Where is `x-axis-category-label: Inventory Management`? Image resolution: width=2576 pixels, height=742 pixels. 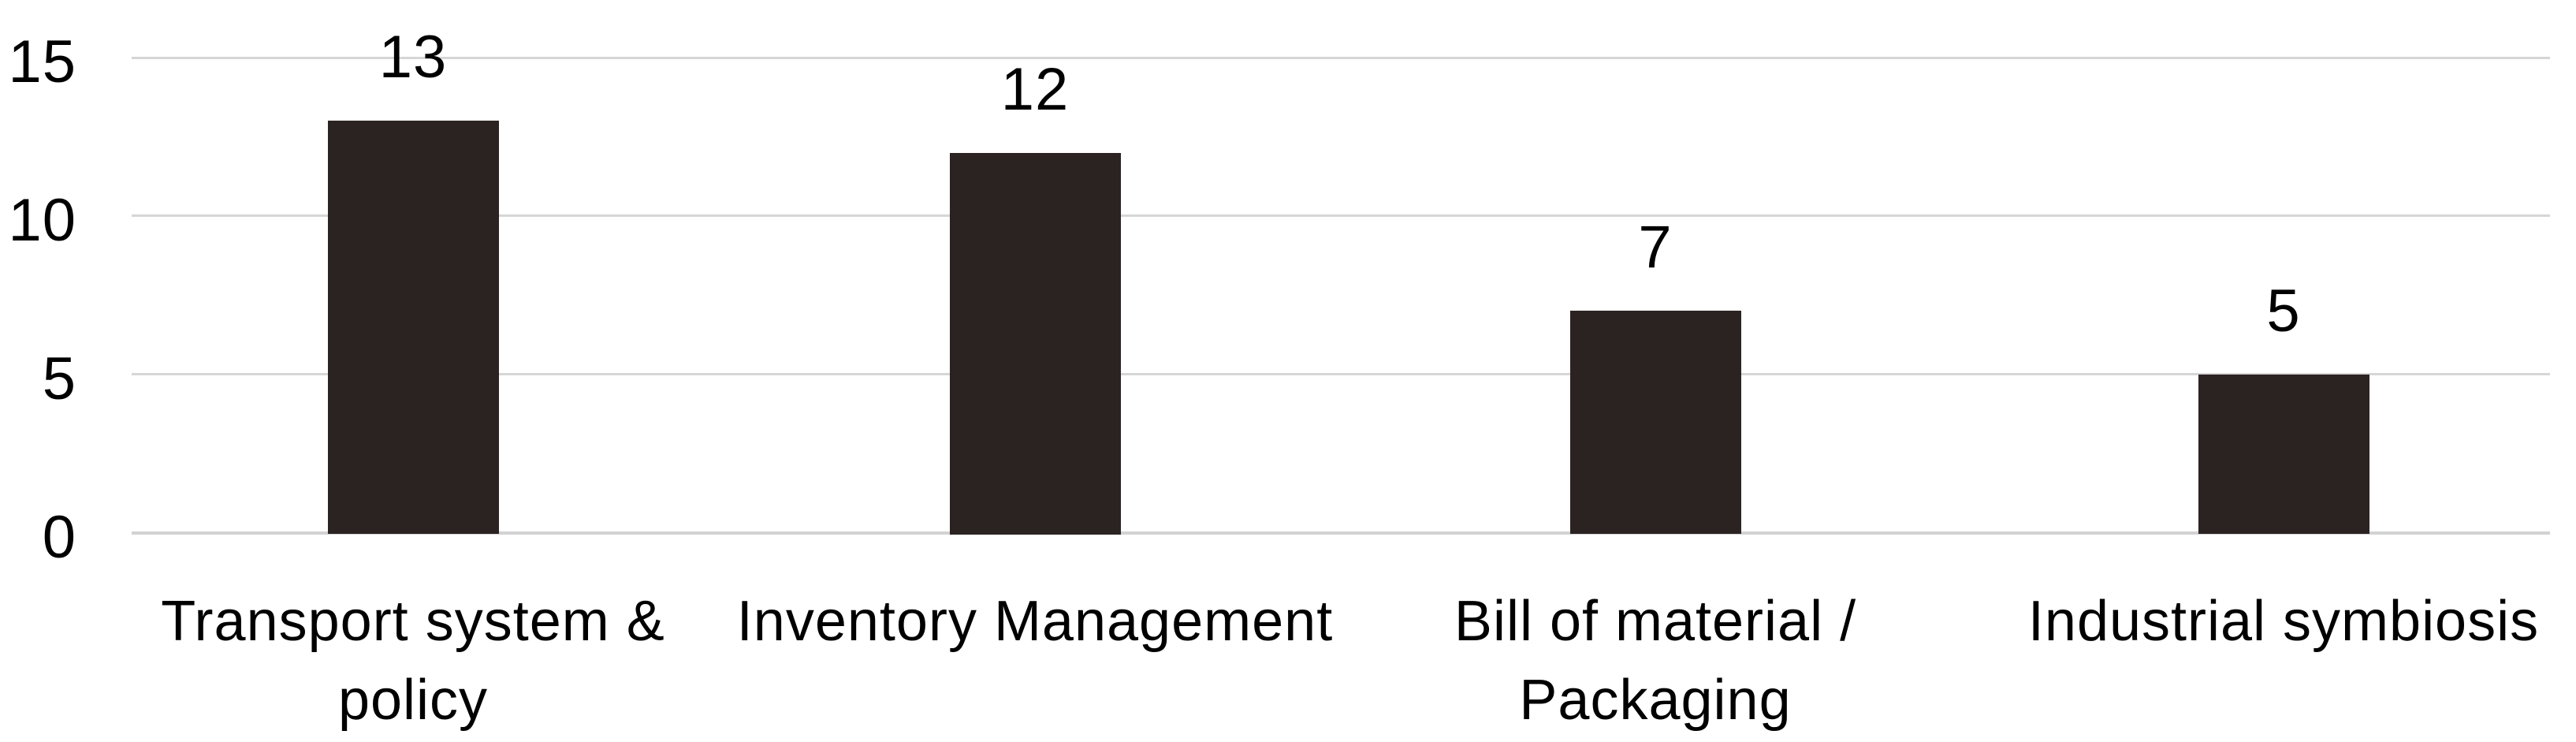
x-axis-category-label: Inventory Management is located at coordinates (1035, 621).